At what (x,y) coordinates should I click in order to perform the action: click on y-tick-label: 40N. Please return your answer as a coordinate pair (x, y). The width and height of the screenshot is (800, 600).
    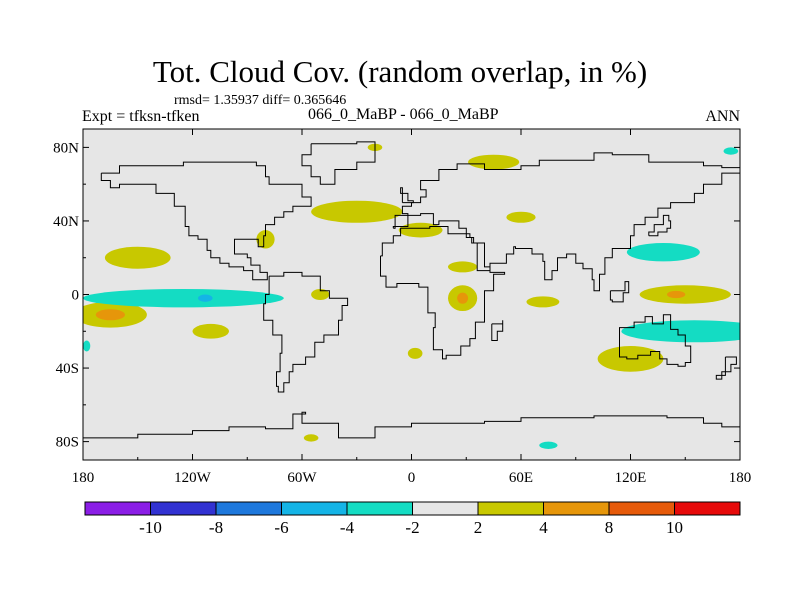
    Looking at the image, I should click on (66, 222).